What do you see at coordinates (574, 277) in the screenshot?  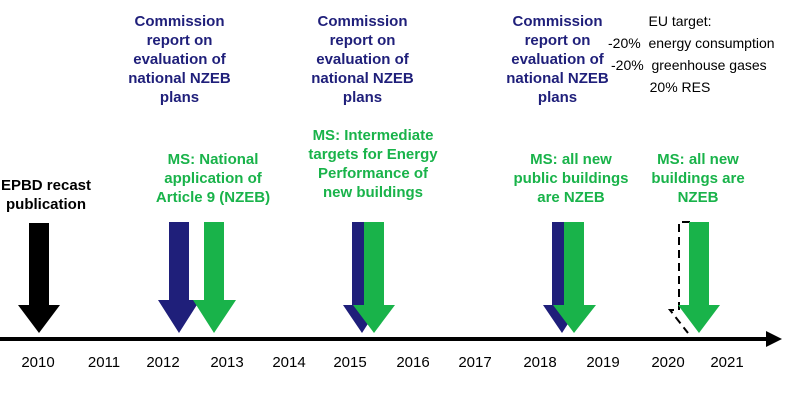 I see `ms-arrow-2018` at bounding box center [574, 277].